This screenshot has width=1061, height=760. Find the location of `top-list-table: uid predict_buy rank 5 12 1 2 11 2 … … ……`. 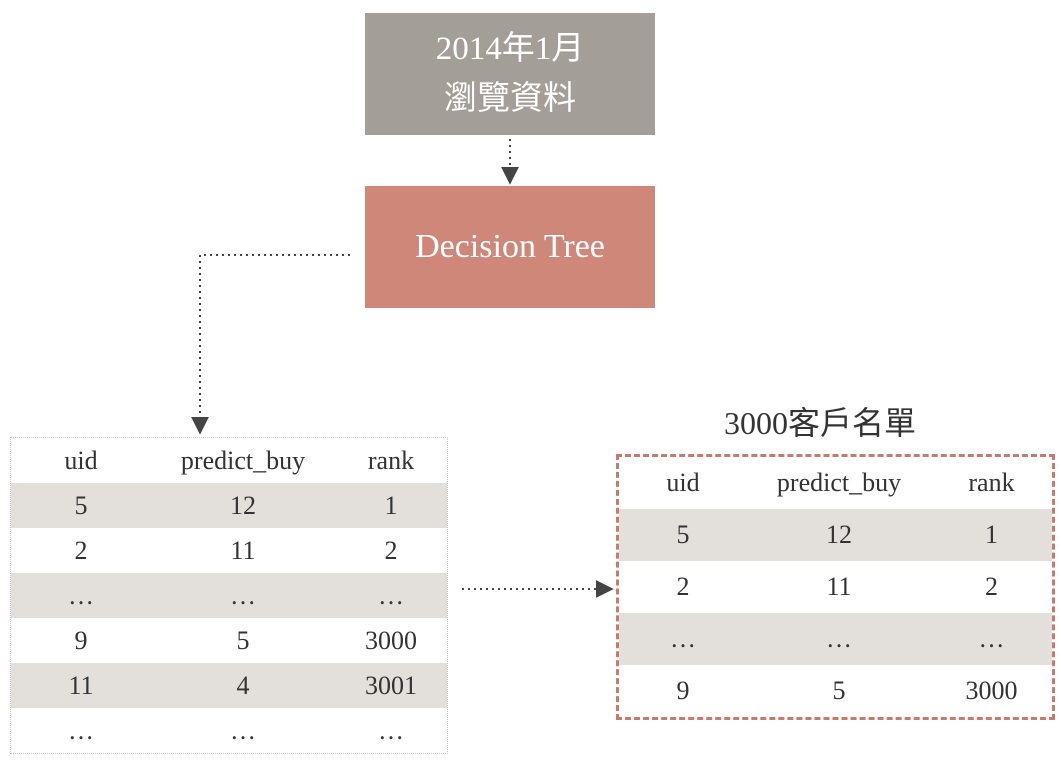

top-list-table: uid predict_buy rank 5 12 1 2 11 2 … … …… is located at coordinates (835, 587).